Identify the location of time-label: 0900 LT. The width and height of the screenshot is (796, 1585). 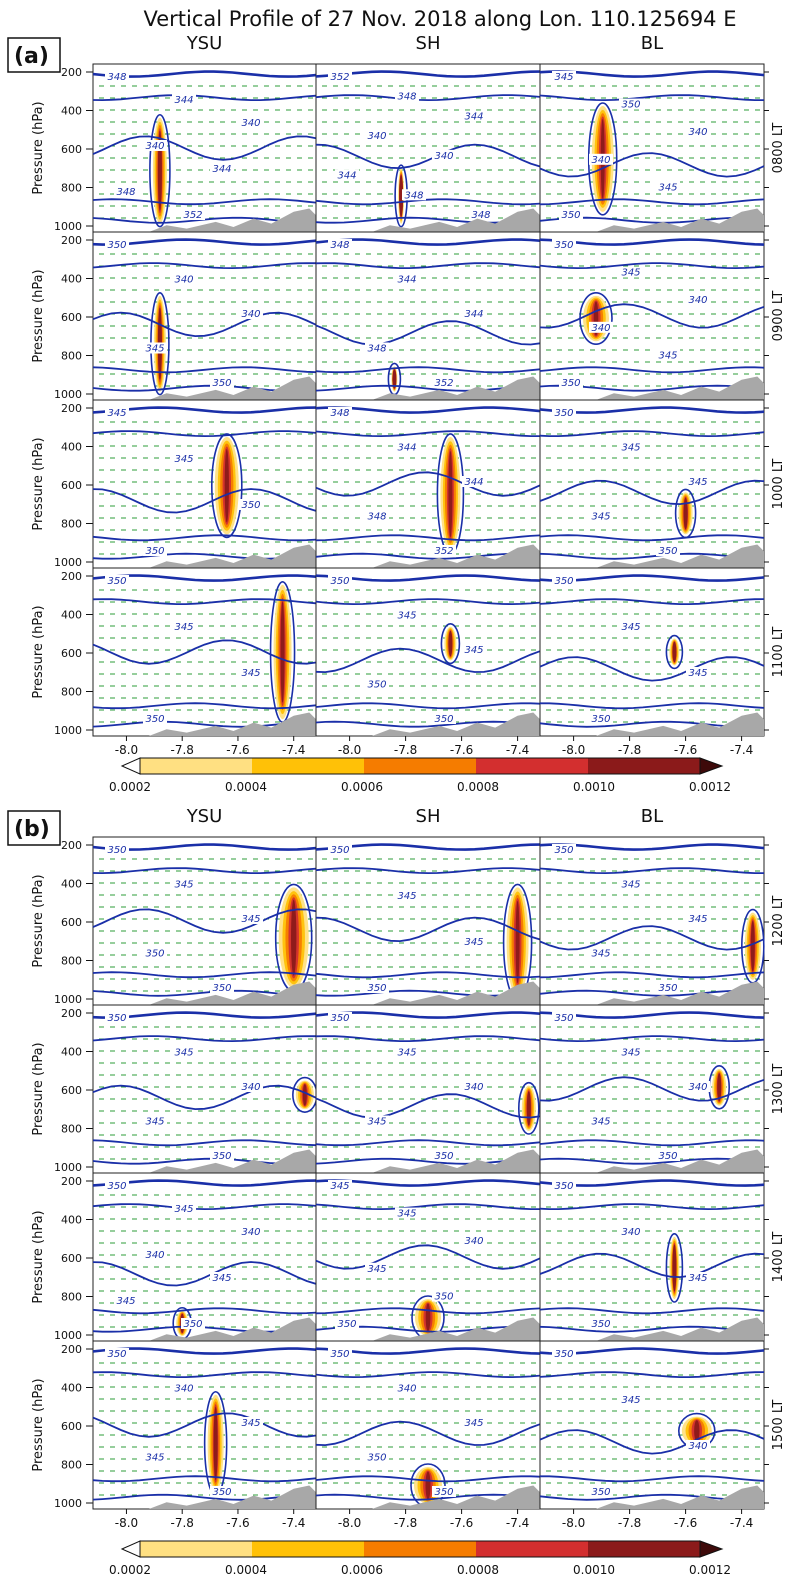
(778, 316).